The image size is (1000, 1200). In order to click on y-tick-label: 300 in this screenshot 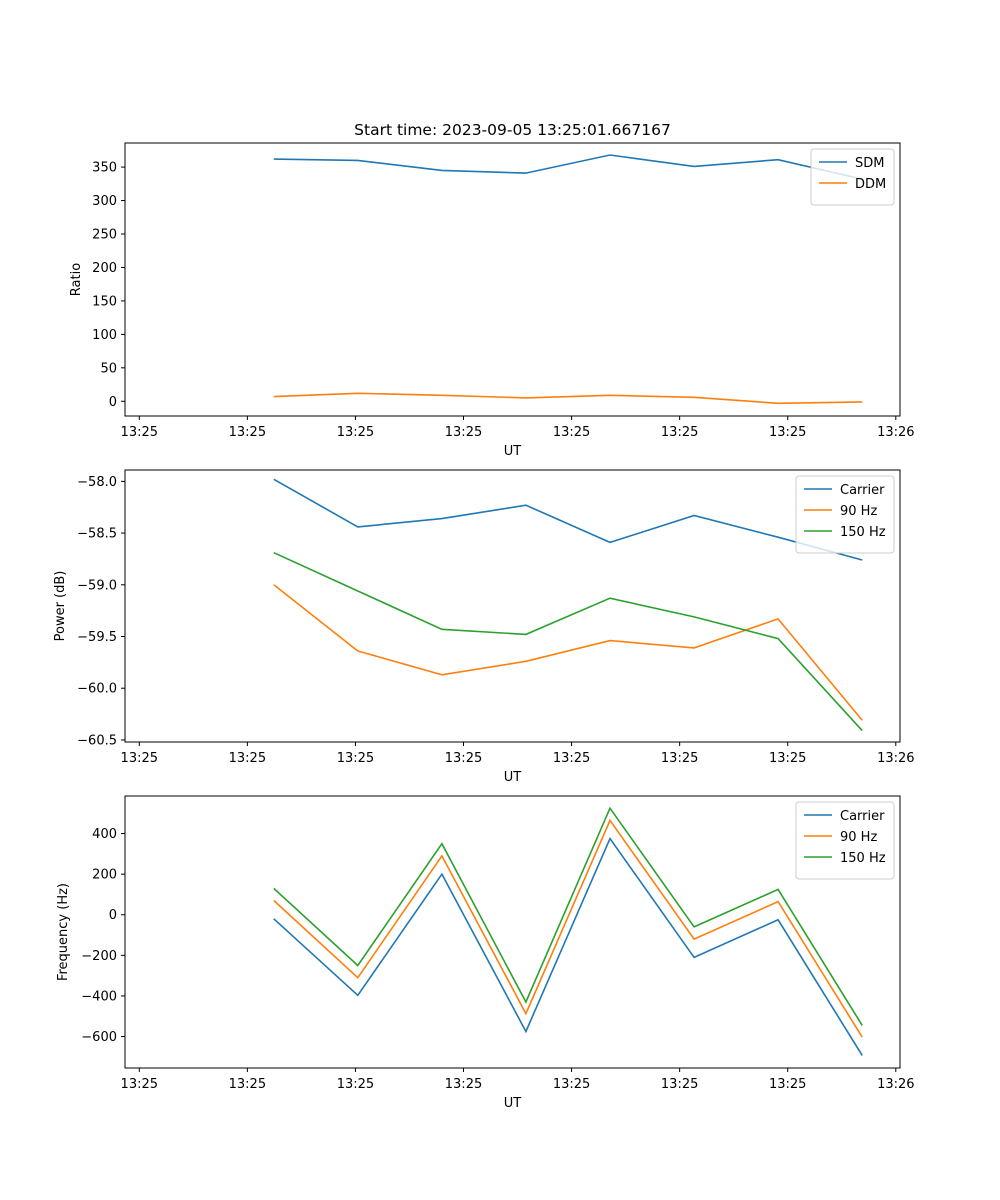, I will do `click(104, 201)`.